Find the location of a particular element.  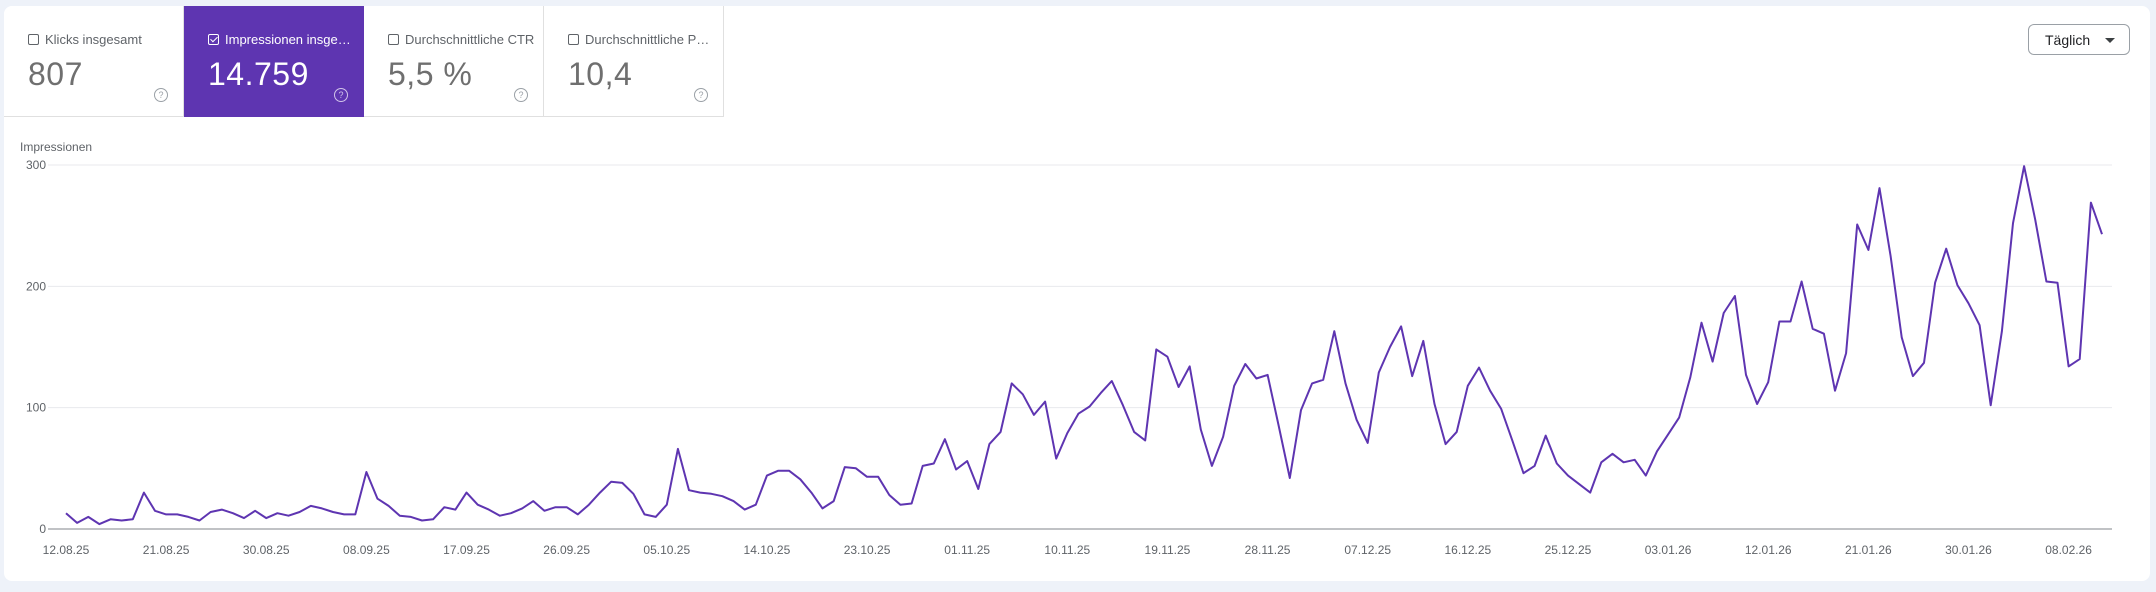

metric-tab-ctr: Durchschnittliche CTR 5,5 % ? is located at coordinates (454, 61).